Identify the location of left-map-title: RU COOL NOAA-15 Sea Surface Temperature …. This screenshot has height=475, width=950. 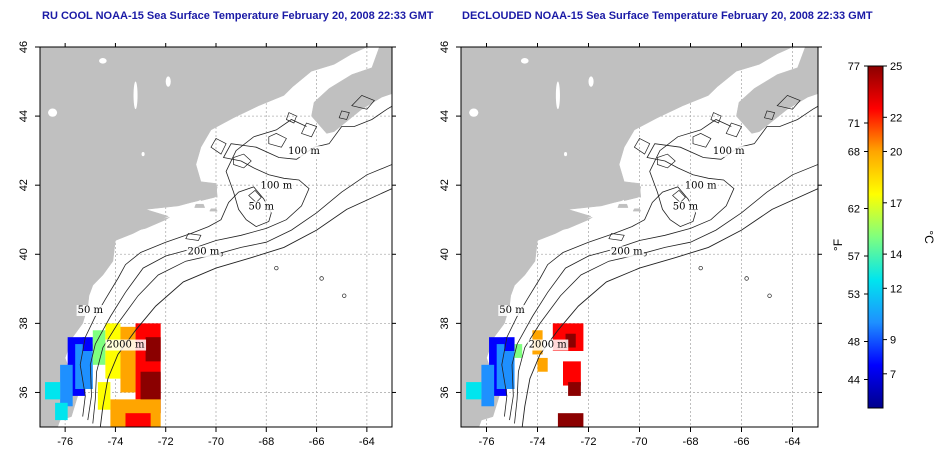
(238, 16).